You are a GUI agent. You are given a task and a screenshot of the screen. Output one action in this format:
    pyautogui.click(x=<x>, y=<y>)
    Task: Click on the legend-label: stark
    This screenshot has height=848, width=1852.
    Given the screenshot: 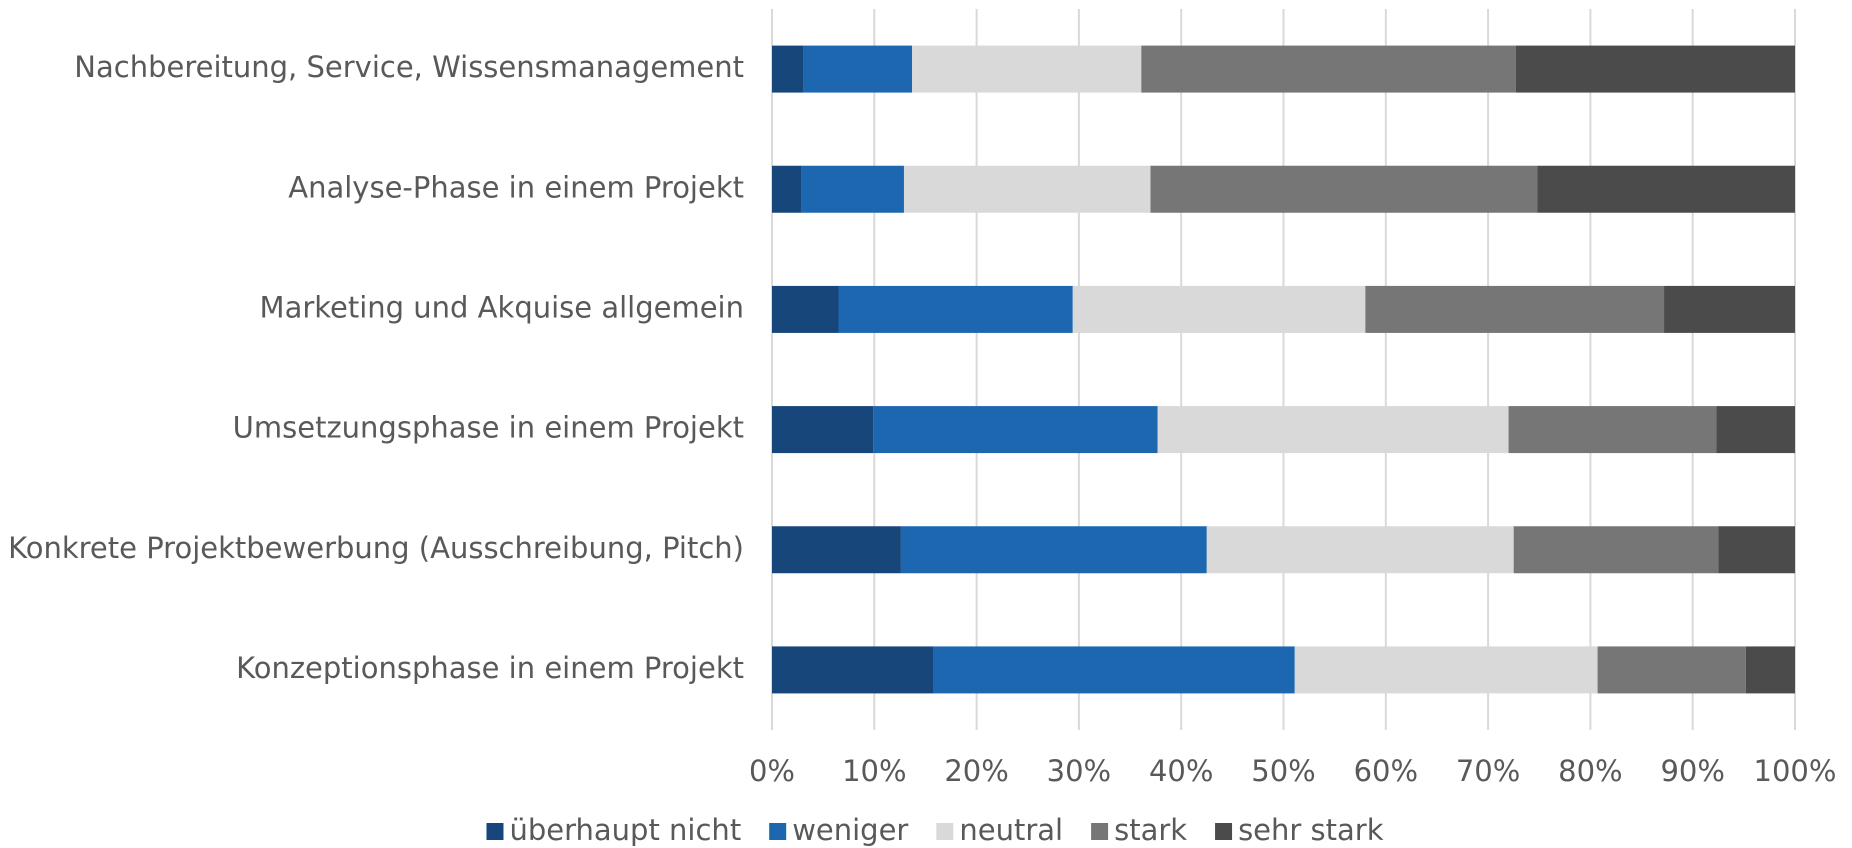 What is the action you would take?
    pyautogui.click(x=1150, y=830)
    